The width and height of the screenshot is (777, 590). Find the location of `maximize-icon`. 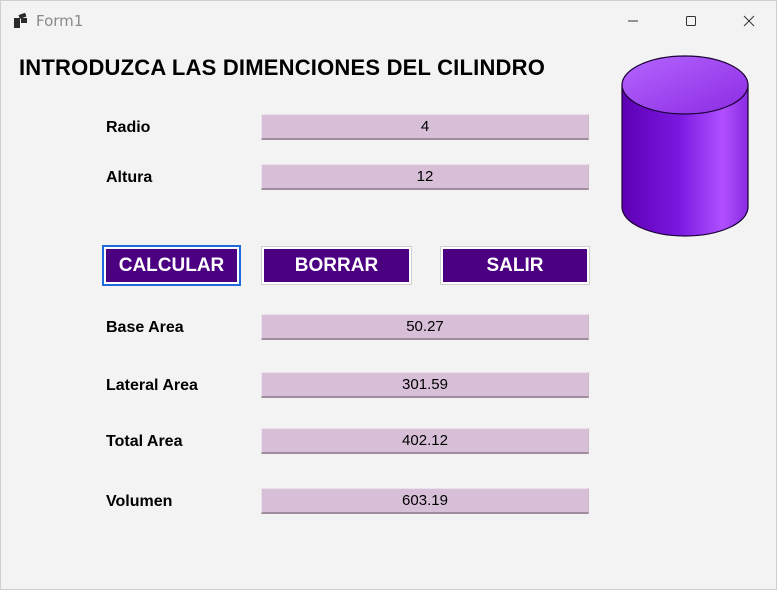

maximize-icon is located at coordinates (691, 21).